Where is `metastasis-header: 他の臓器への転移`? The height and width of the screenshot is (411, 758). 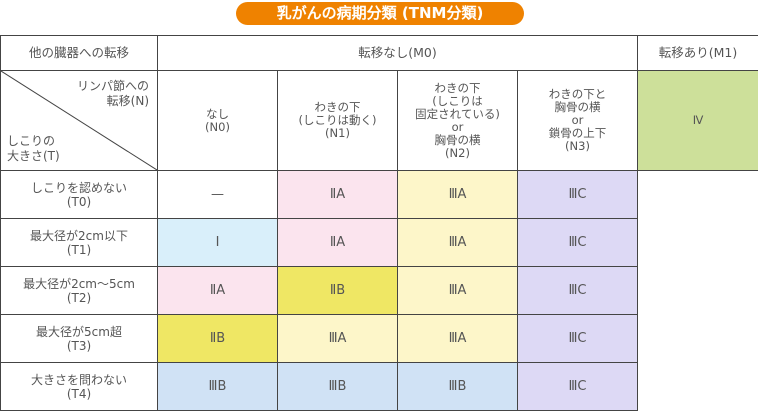 metastasis-header: 他の臓器への転移 is located at coordinates (79, 53).